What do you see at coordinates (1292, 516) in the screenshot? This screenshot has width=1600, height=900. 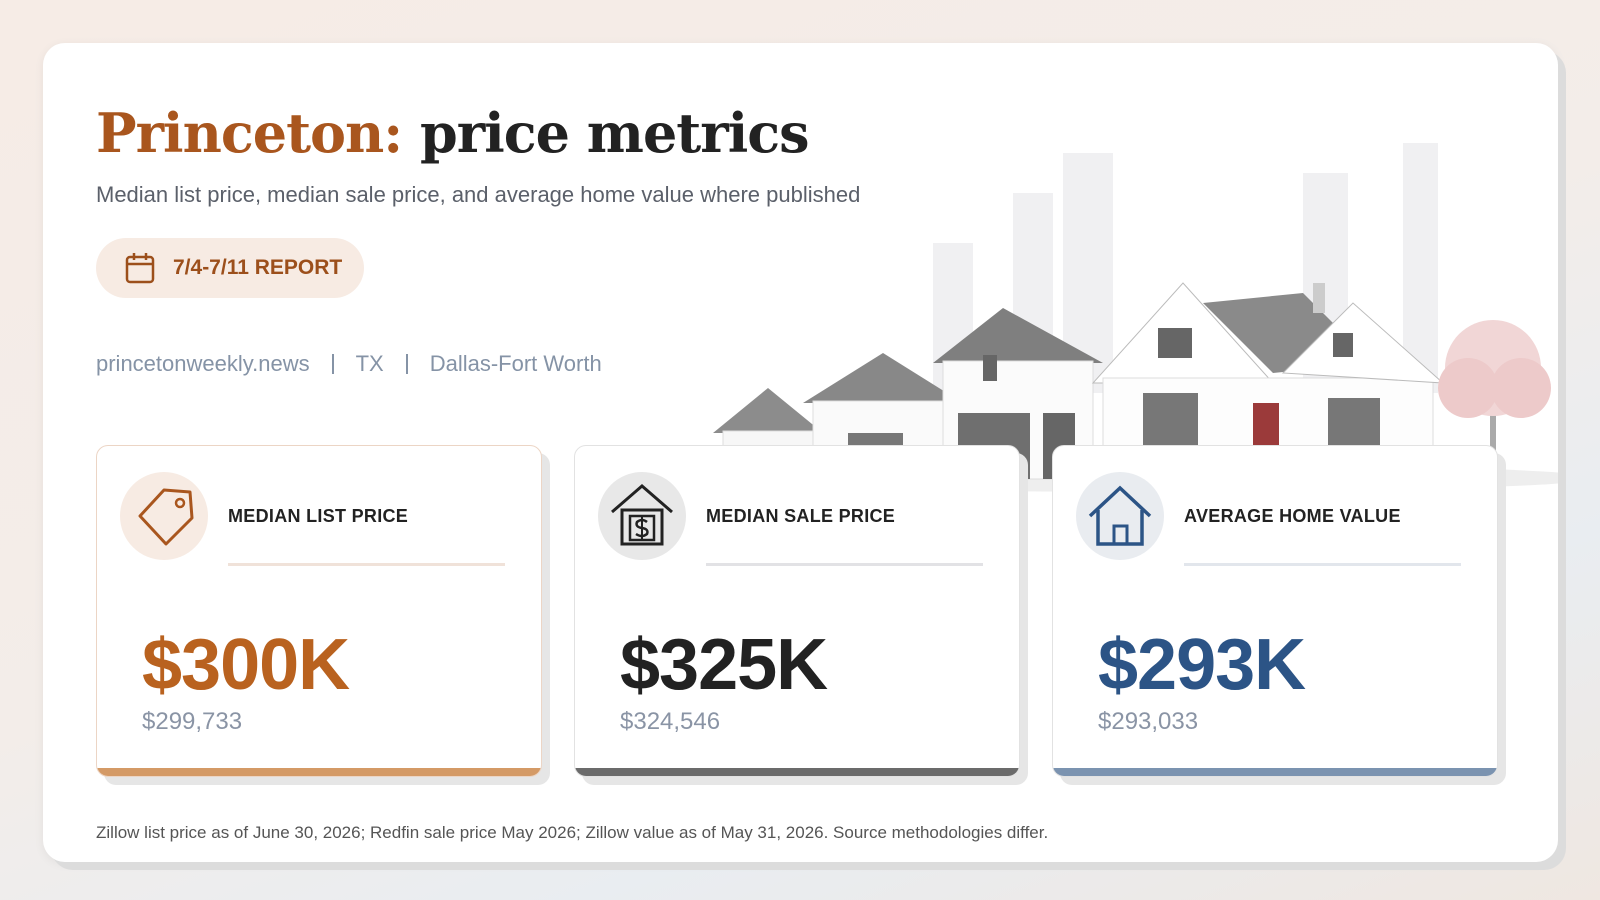 I see `card-label: AVERAGE HOME VALUE` at bounding box center [1292, 516].